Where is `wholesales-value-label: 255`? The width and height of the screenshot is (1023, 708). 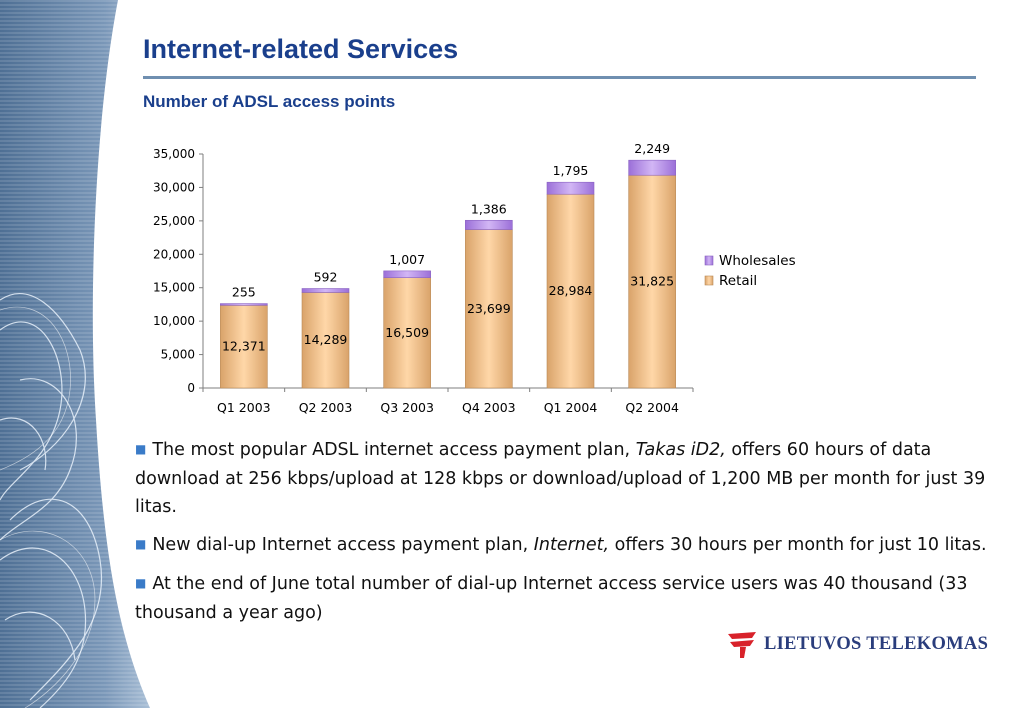
wholesales-value-label: 255 is located at coordinates (244, 292).